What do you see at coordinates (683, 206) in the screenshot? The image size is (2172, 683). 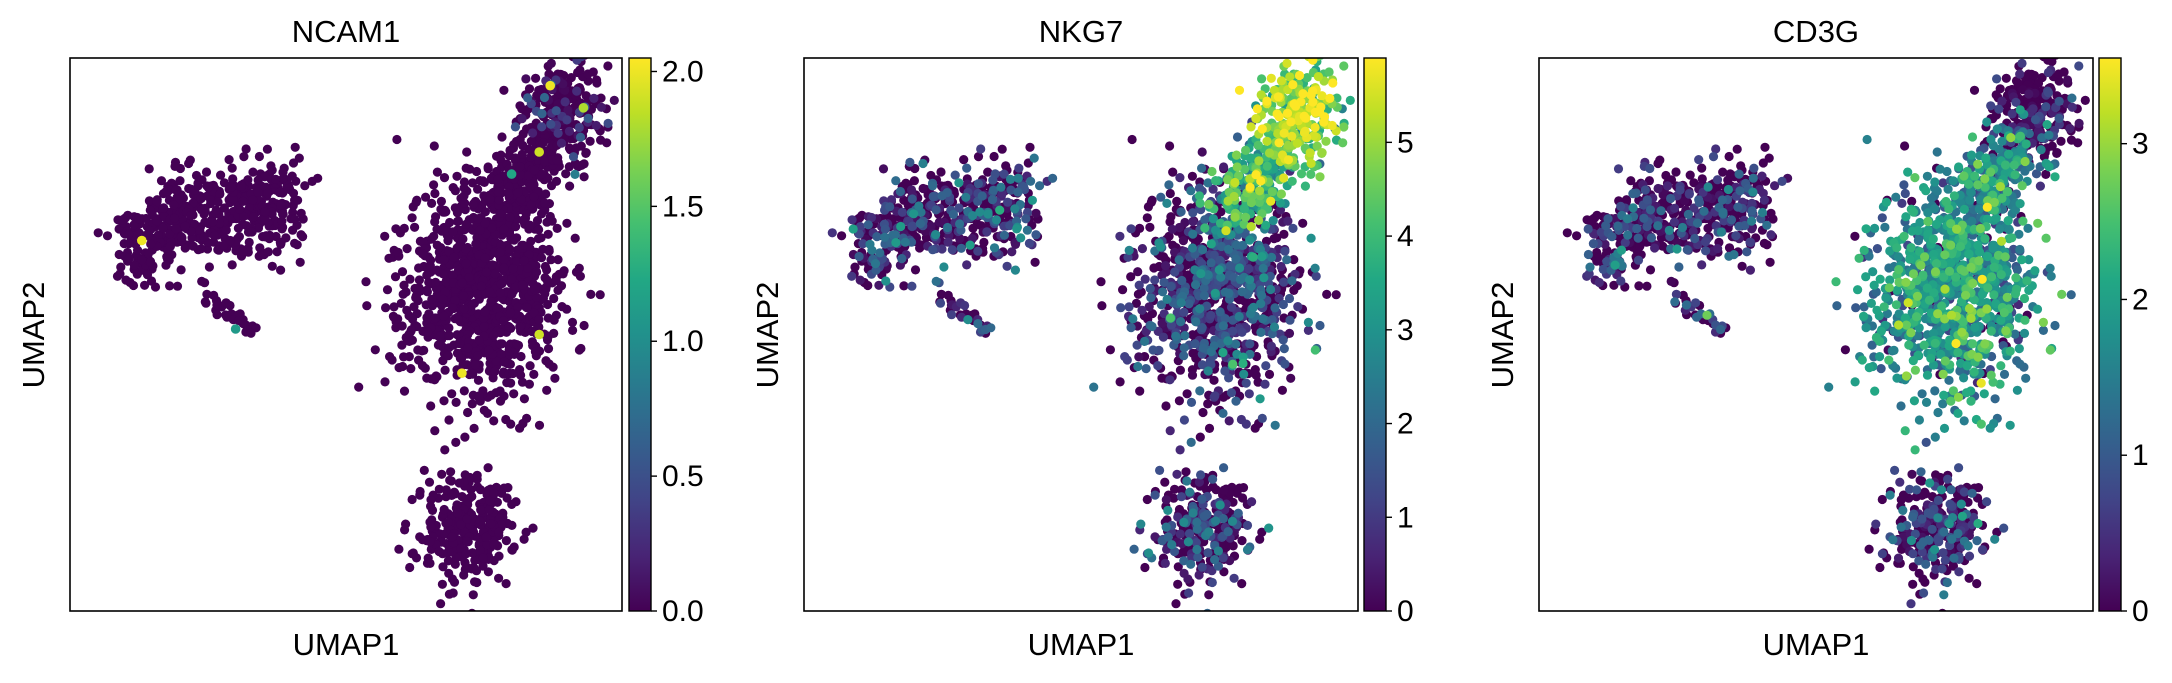 I see `colorbar-tick-label: 1.5` at bounding box center [683, 206].